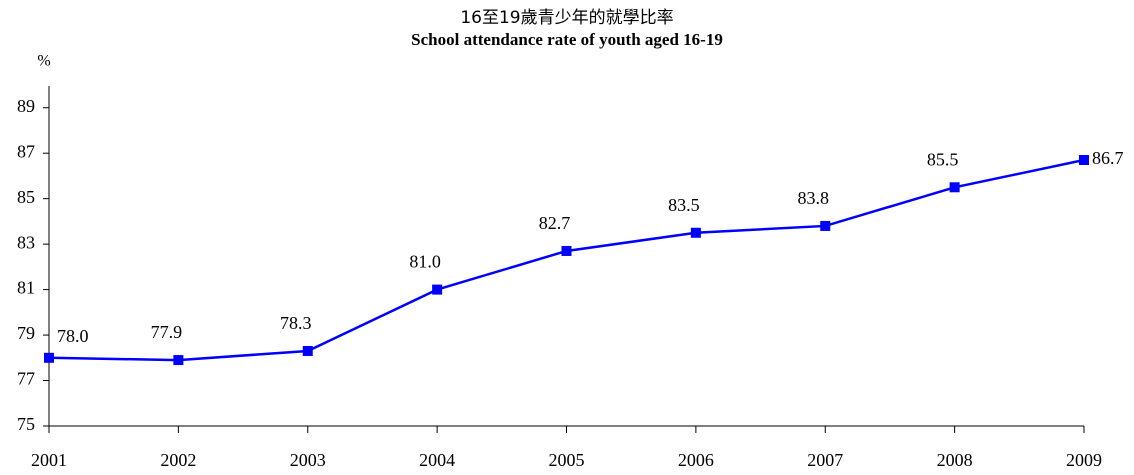 Image resolution: width=1134 pixels, height=475 pixels. What do you see at coordinates (437, 460) in the screenshot?
I see `x-tick-label: 2004` at bounding box center [437, 460].